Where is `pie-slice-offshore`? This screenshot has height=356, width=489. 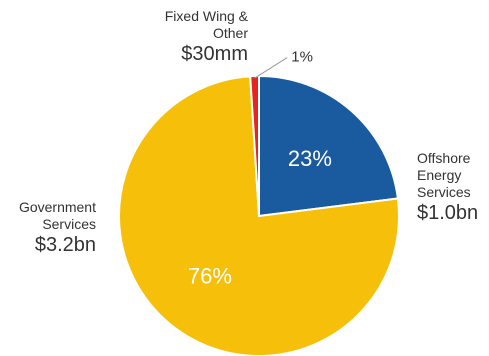
pie-slice-offshore is located at coordinates (329, 146).